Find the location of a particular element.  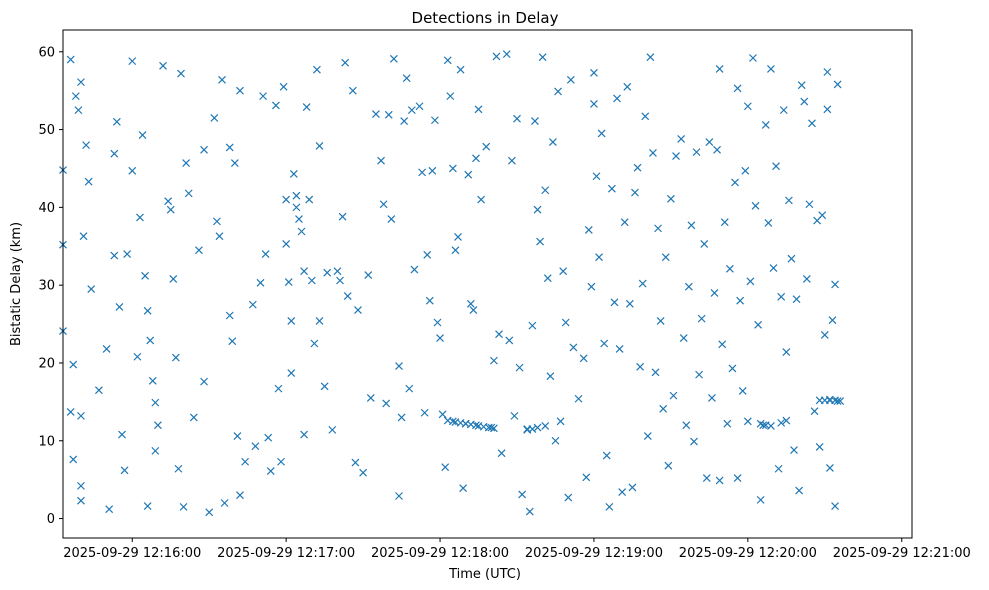

y-axis-ticks: 0 10 20 30 40 50 60 is located at coordinates (50, 286).